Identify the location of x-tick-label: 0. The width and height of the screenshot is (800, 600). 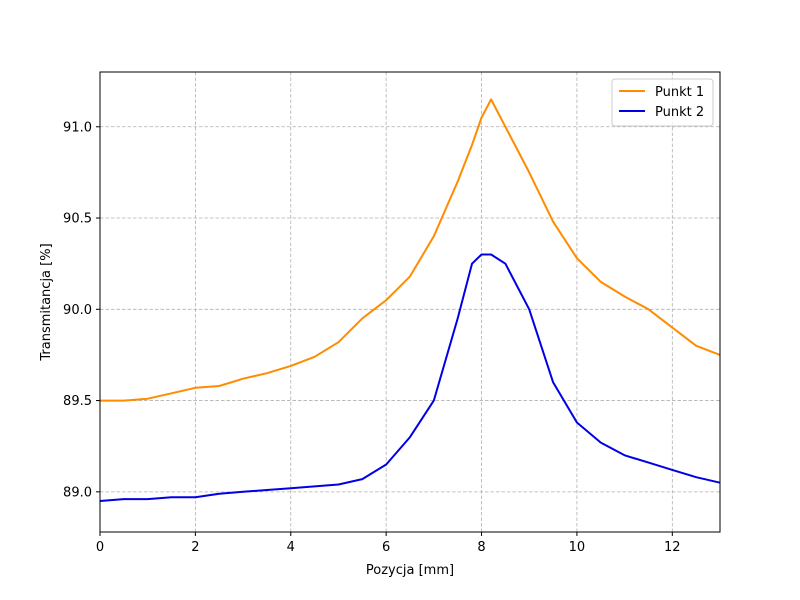
(100, 547).